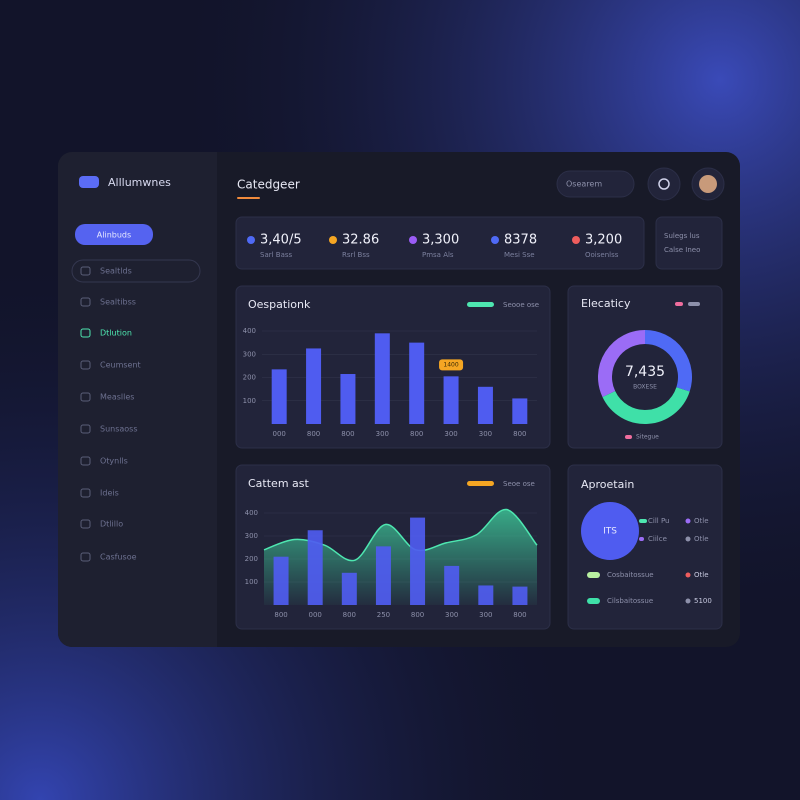 The height and width of the screenshot is (800, 800). I want to click on x-tick-label: 250, so click(383, 615).